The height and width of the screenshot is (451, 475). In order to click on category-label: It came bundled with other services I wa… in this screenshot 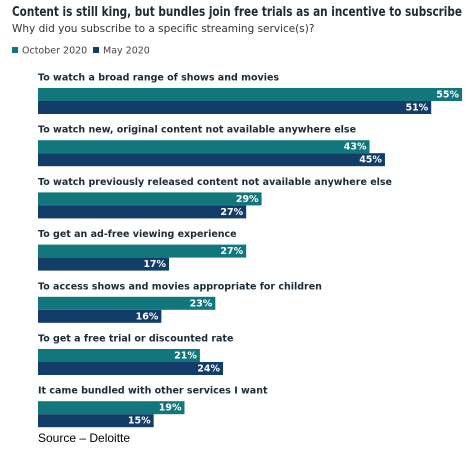, I will do `click(153, 391)`.